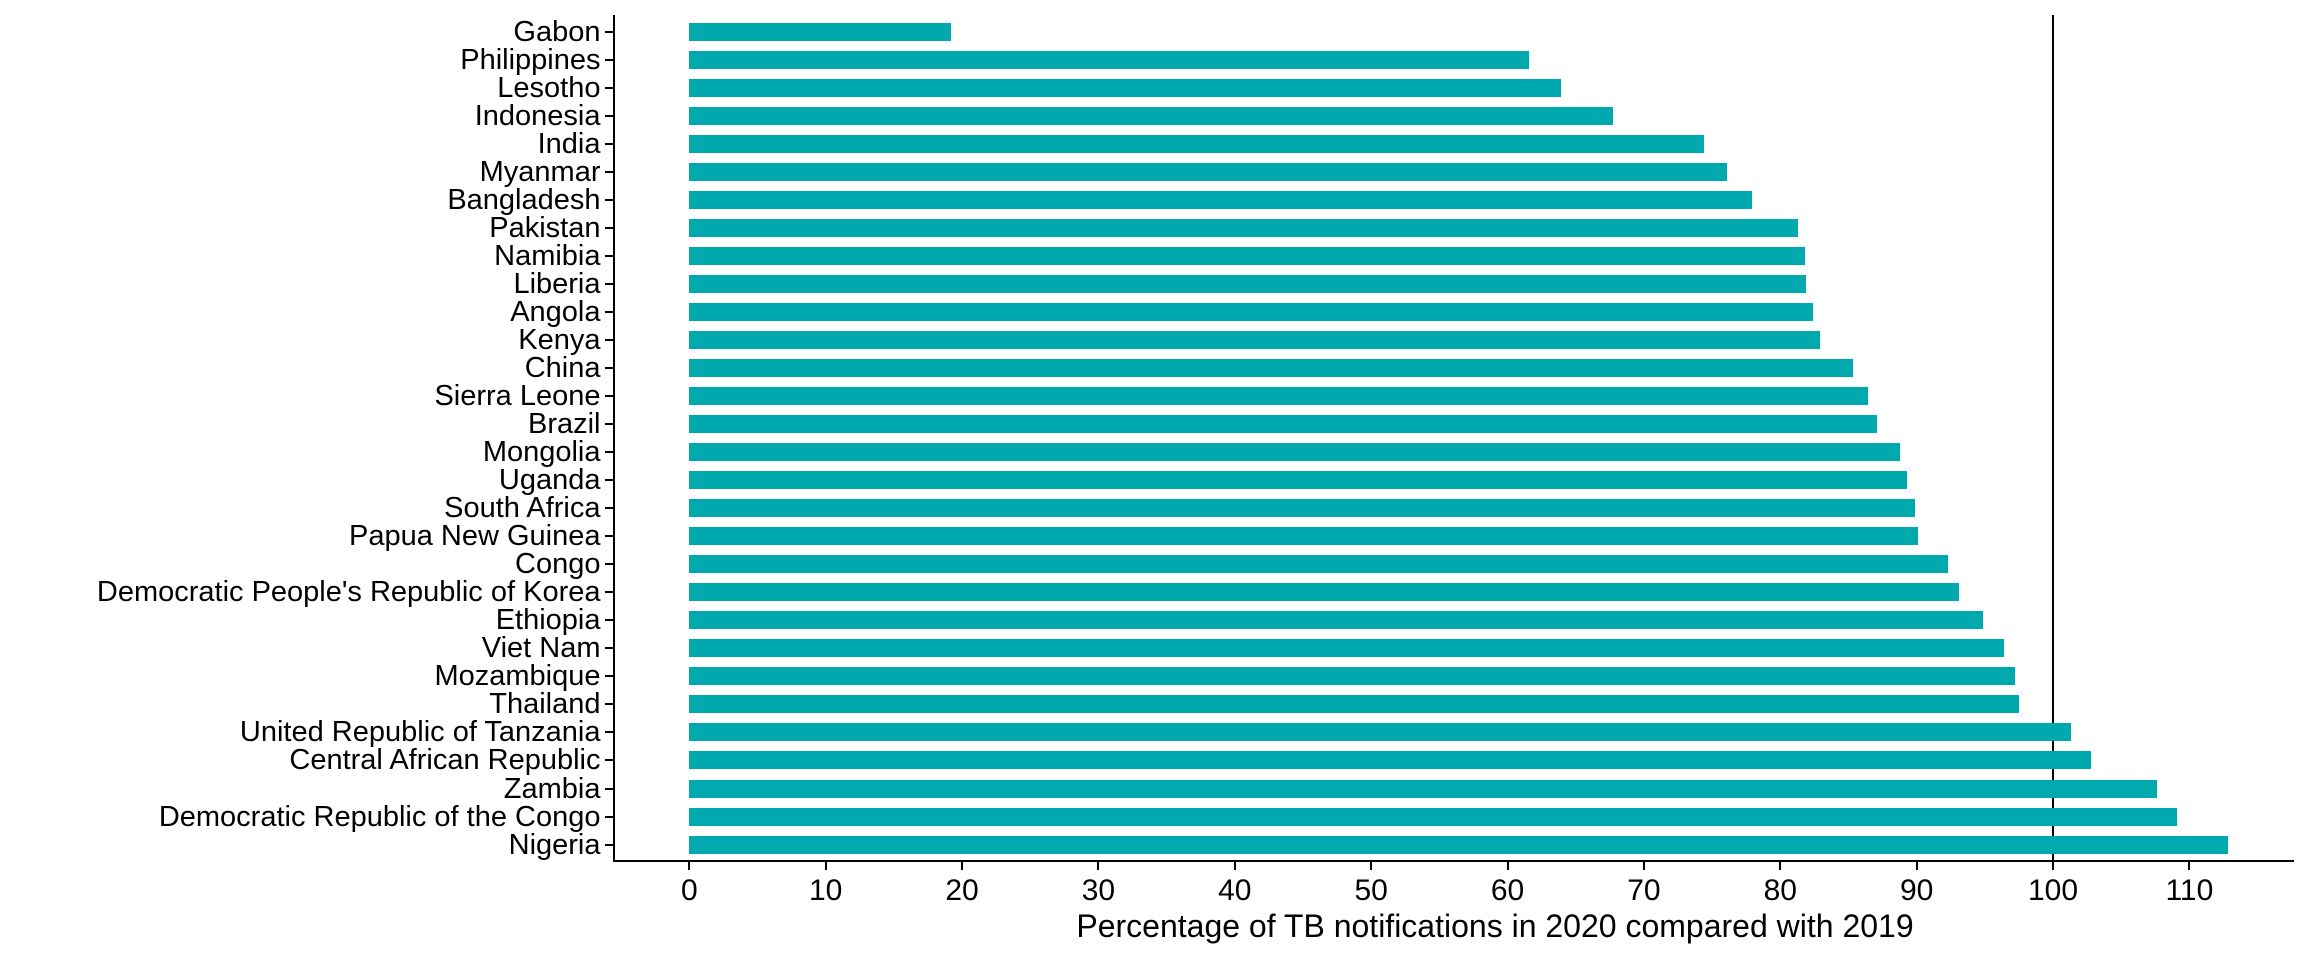 The height and width of the screenshot is (960, 2304). Describe the element at coordinates (1251, 312) in the screenshot. I see `bar-angola` at that location.